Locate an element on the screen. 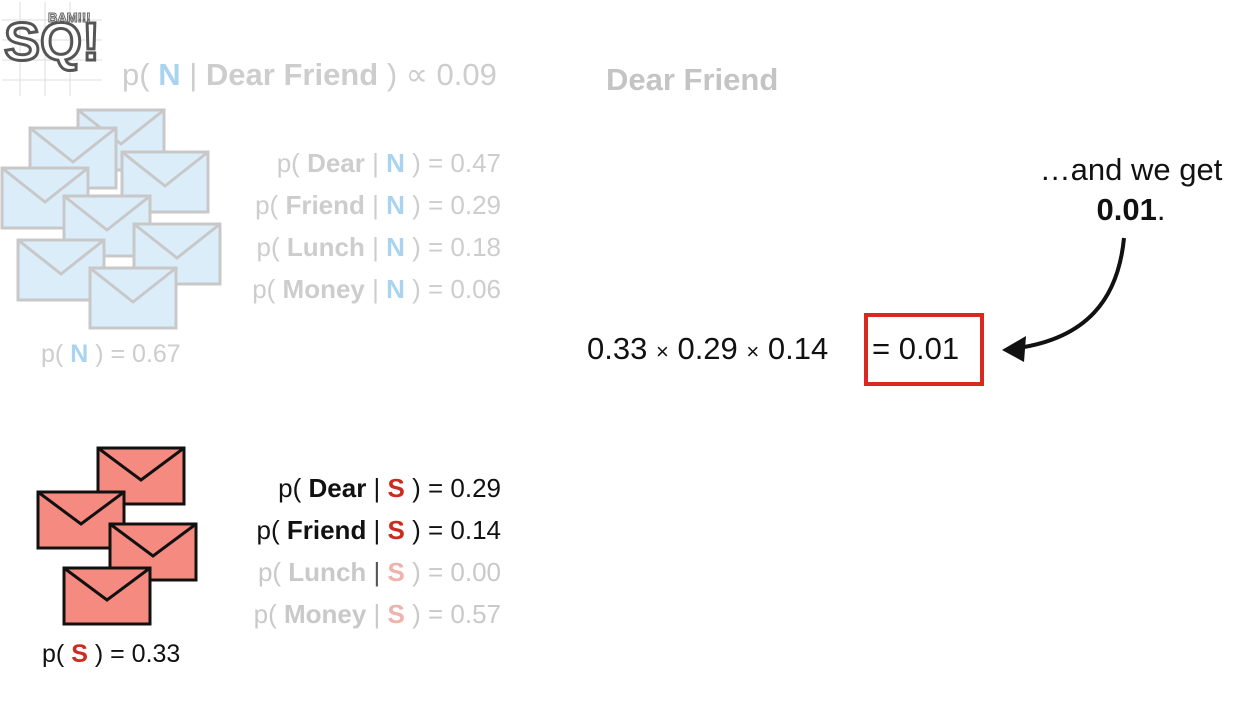 The width and height of the screenshot is (1253, 719). normal-messages-icon is located at coordinates (115, 221).